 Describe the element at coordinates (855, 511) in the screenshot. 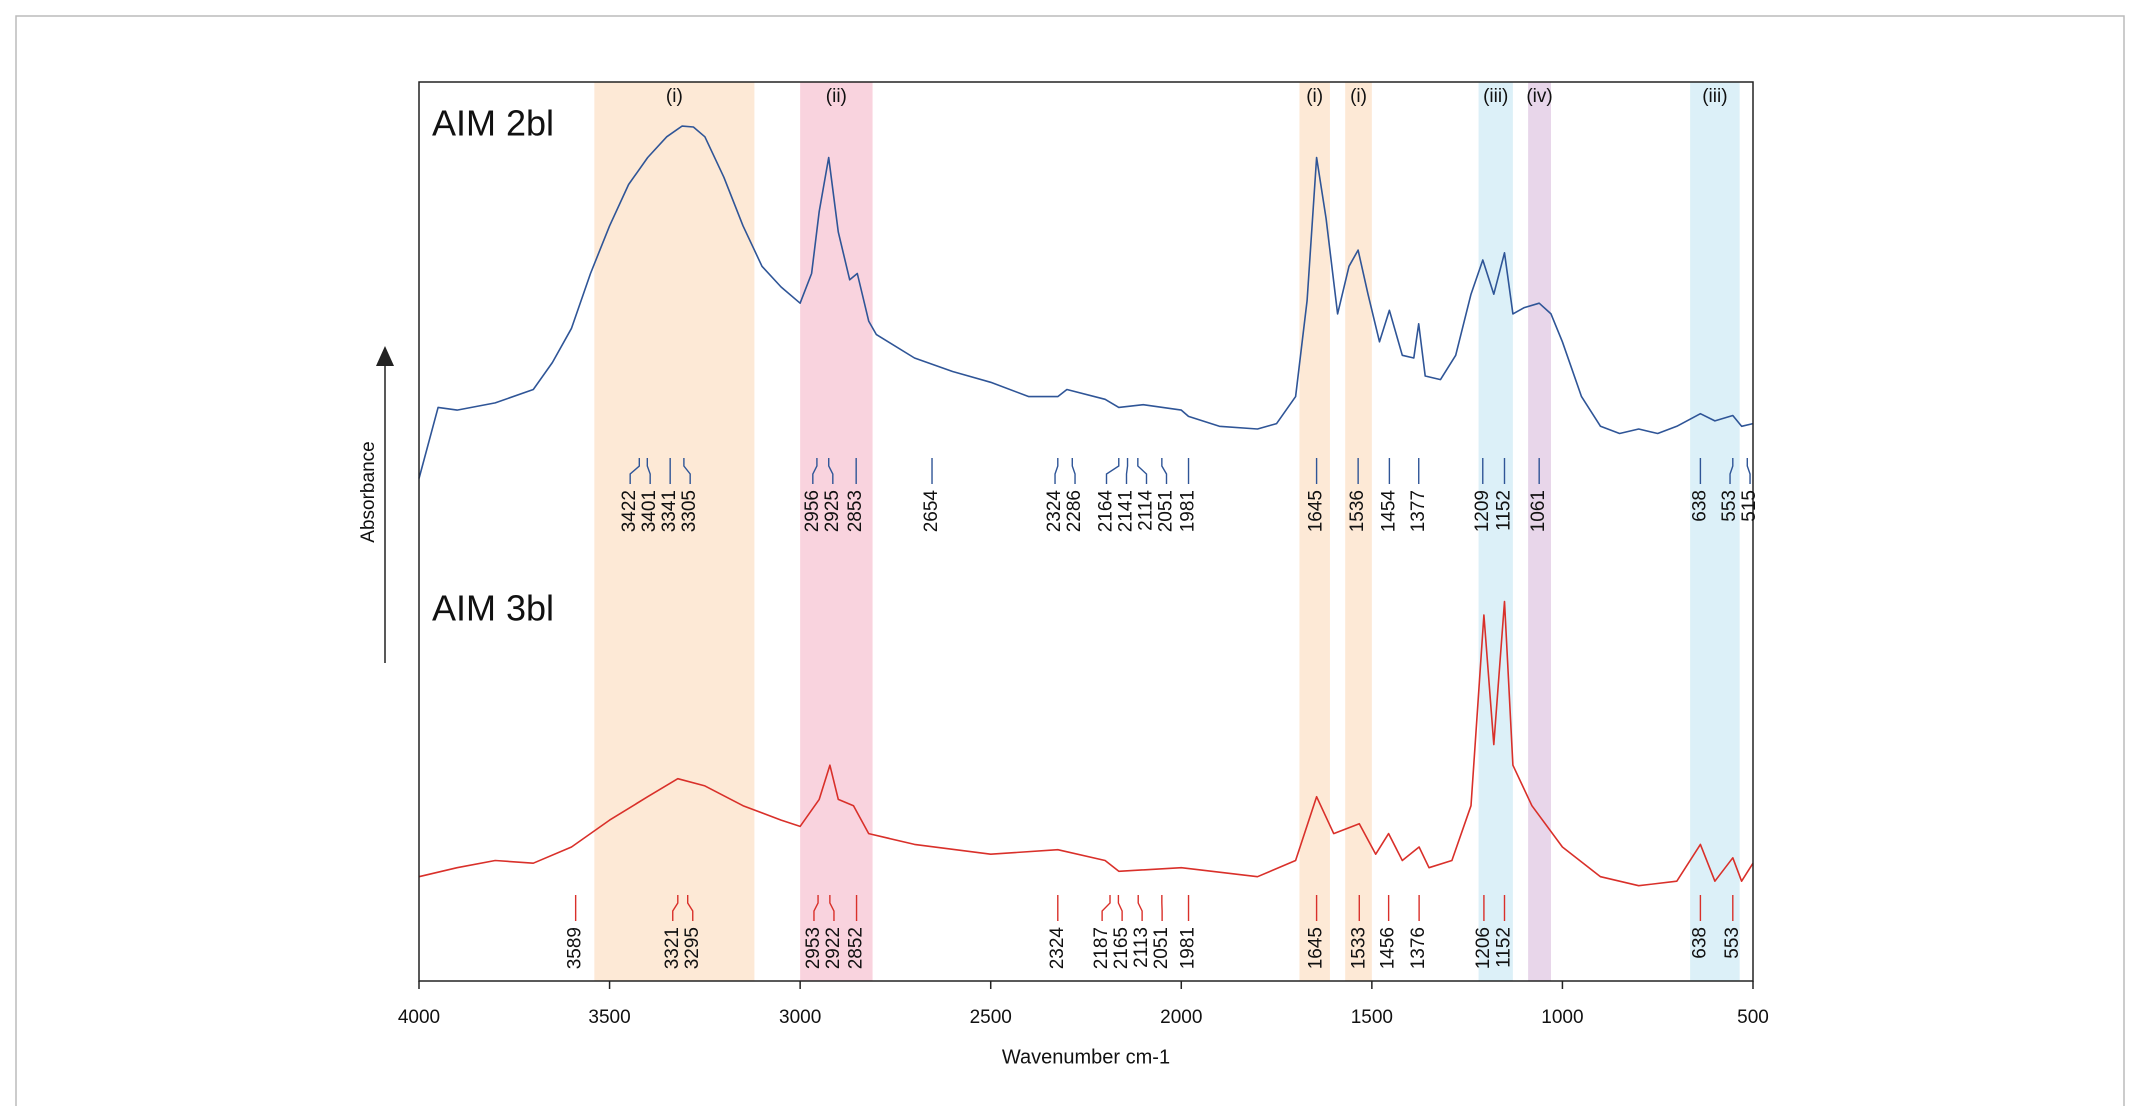

I see `peak-label: 2853` at that location.